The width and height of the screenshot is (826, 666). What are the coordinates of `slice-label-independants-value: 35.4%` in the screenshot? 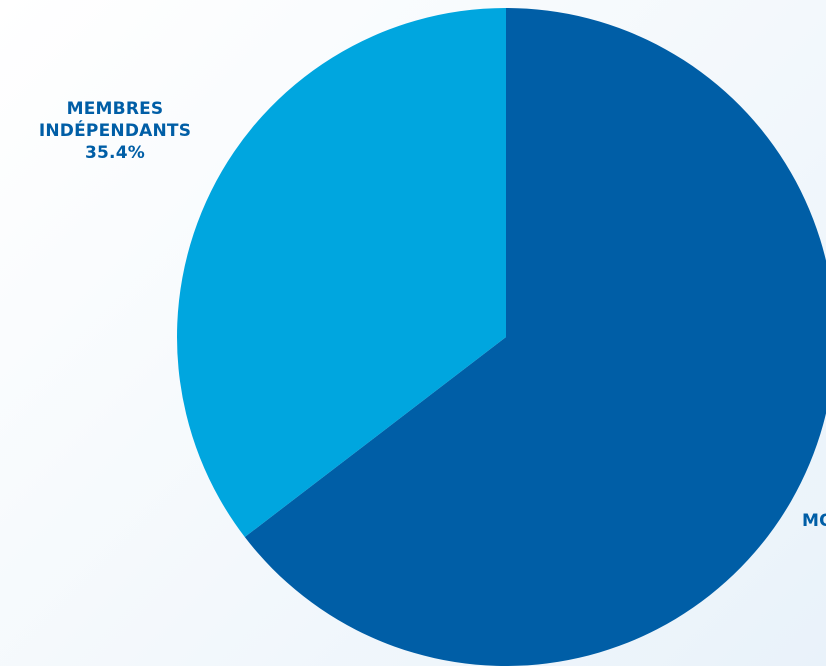 It's located at (115, 153).